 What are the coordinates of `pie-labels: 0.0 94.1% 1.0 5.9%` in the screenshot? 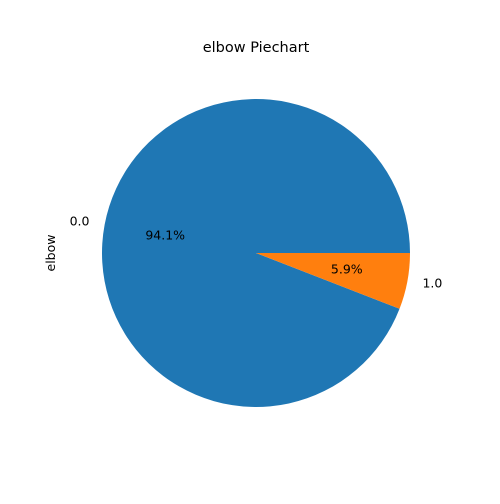 It's located at (256, 251).